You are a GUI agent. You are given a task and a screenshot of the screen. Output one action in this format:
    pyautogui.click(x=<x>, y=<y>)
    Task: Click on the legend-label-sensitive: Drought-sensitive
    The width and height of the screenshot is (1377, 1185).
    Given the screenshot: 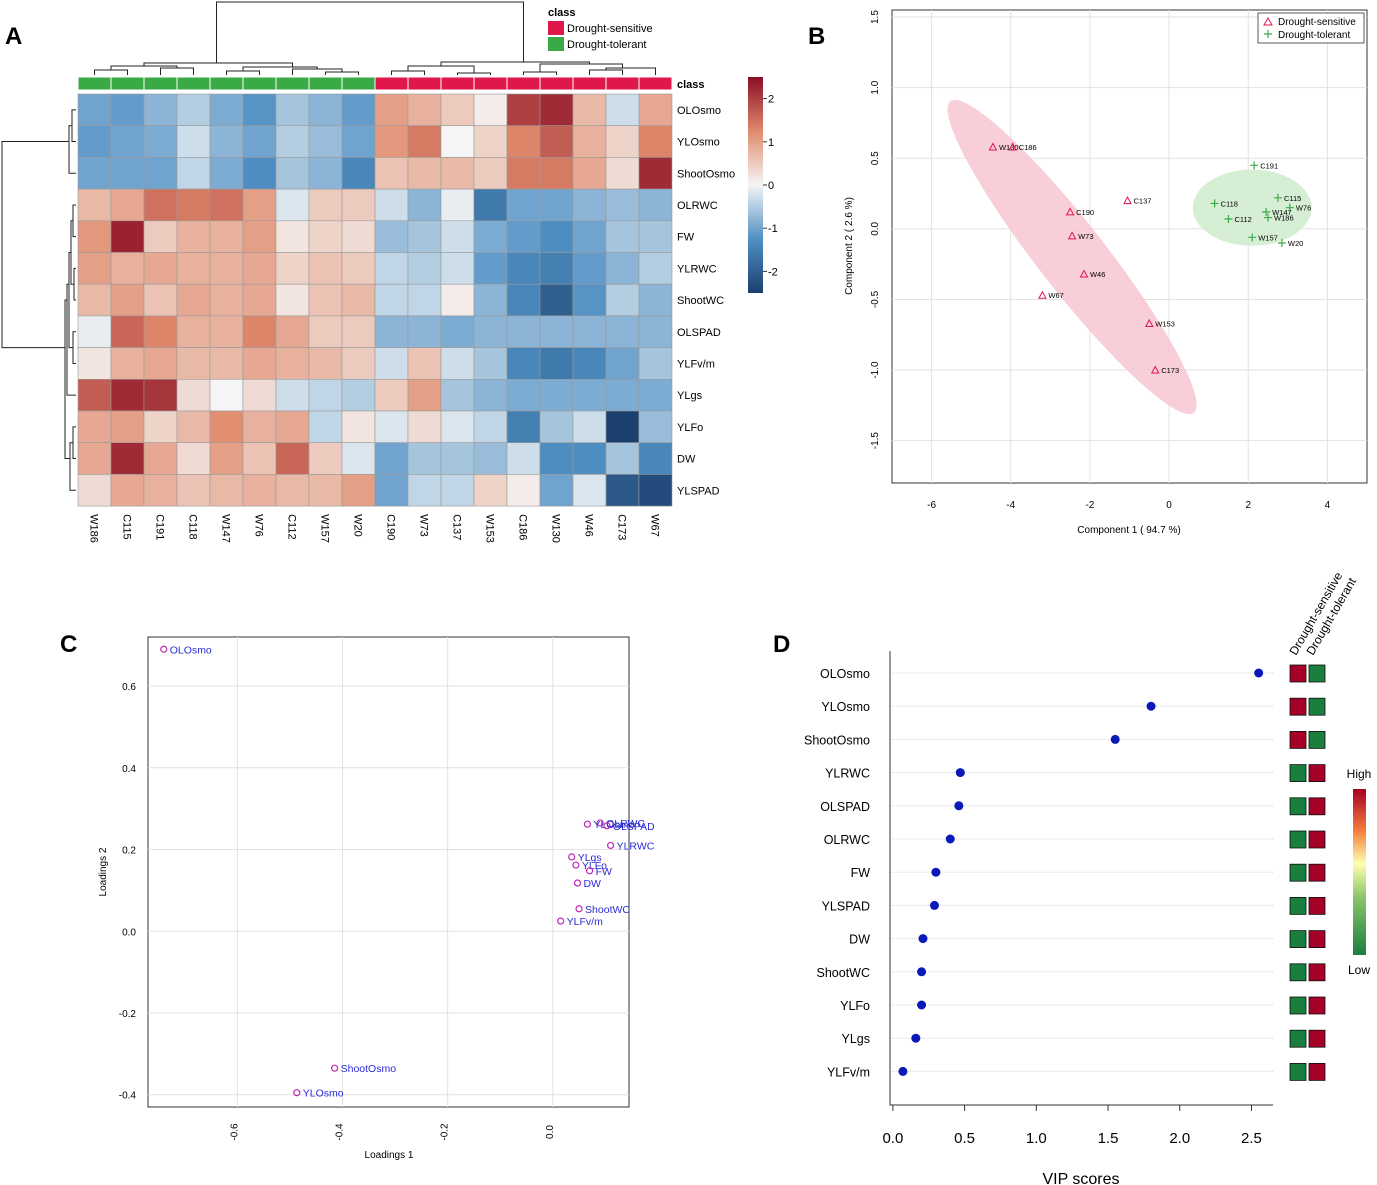 What is the action you would take?
    pyautogui.click(x=610, y=29)
    